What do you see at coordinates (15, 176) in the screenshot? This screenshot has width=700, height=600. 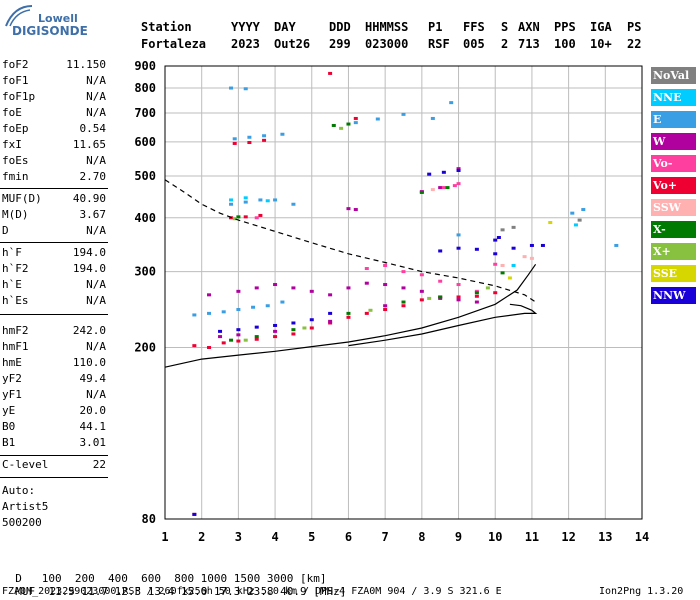 I see `param-name: fmin` at bounding box center [15, 176].